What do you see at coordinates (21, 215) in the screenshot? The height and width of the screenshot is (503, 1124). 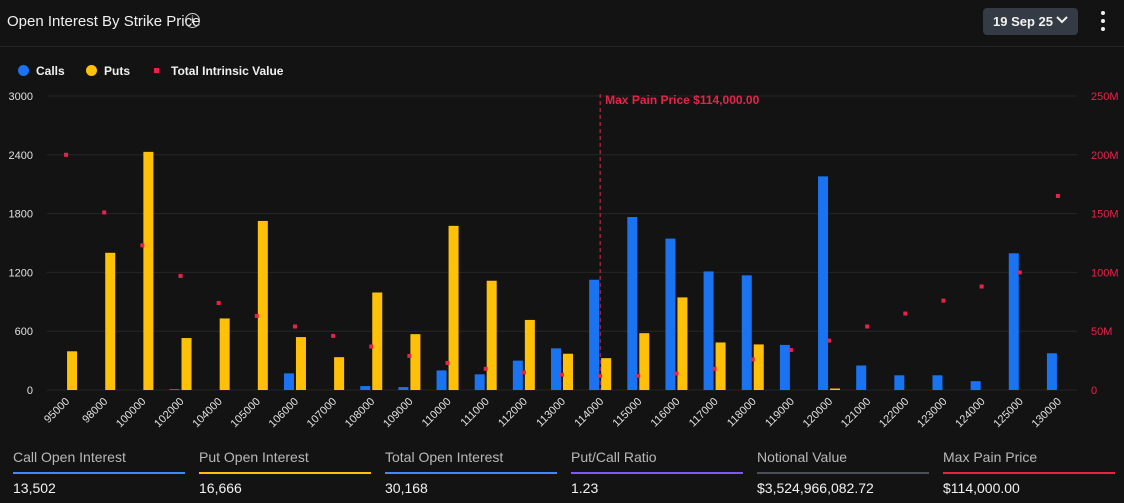 I see `y-left-tick-label: 1800` at bounding box center [21, 215].